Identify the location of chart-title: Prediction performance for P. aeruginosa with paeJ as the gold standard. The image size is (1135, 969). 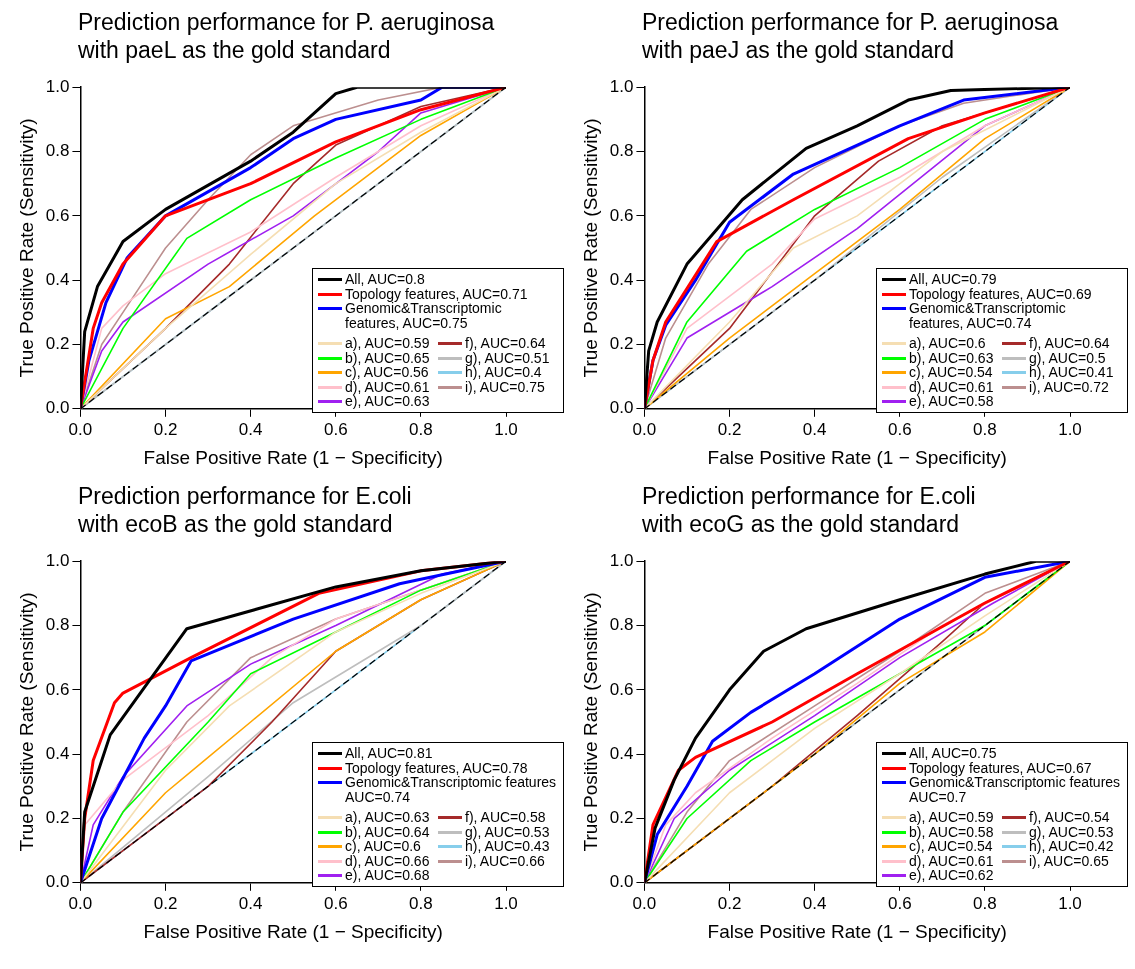
(850, 36).